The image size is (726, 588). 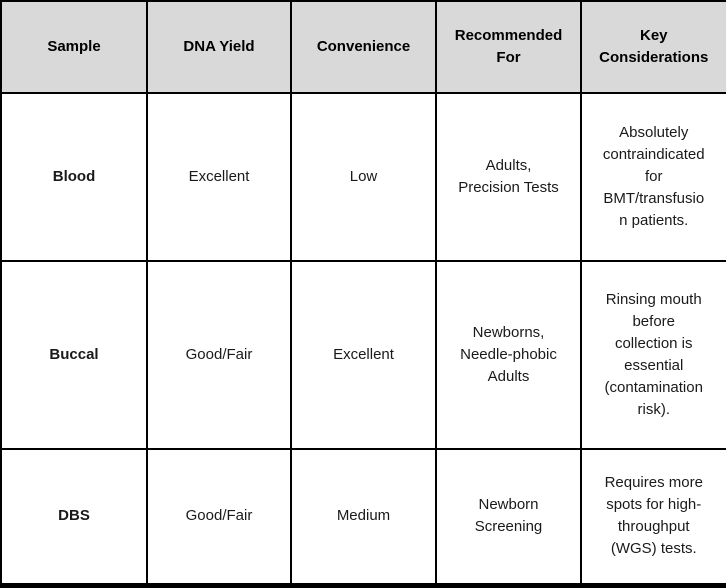 I want to click on cell-convenience: Excellent, so click(x=363, y=354).